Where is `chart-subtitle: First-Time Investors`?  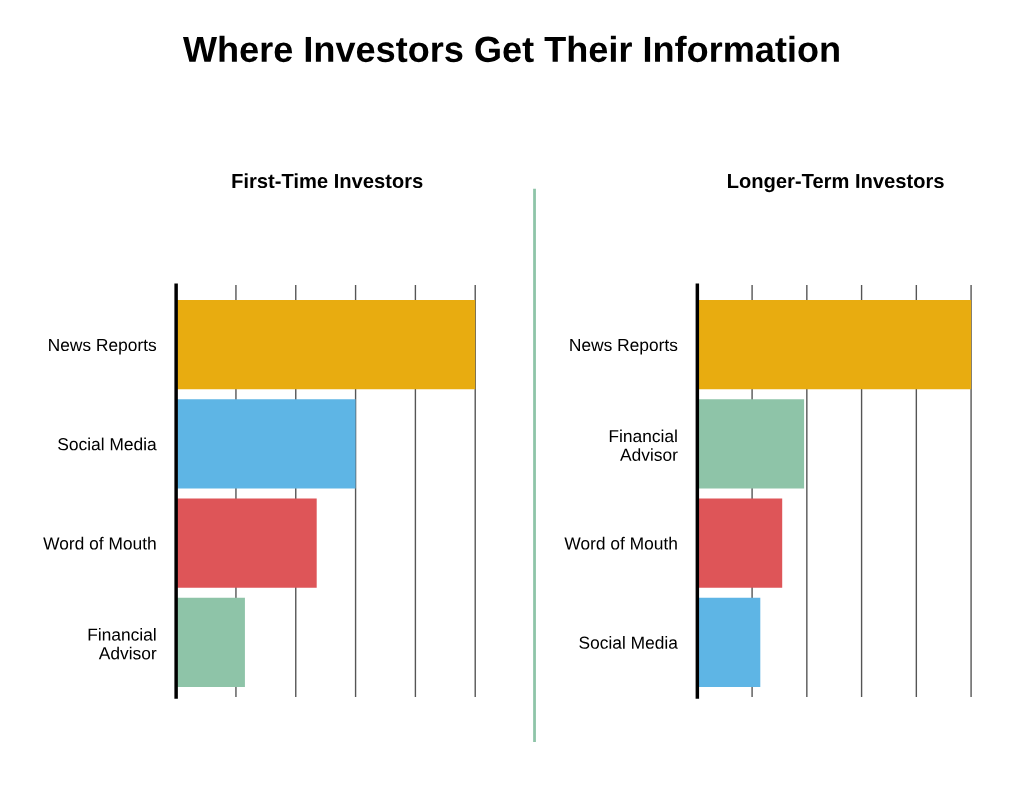 chart-subtitle: First-Time Investors is located at coordinates (327, 181).